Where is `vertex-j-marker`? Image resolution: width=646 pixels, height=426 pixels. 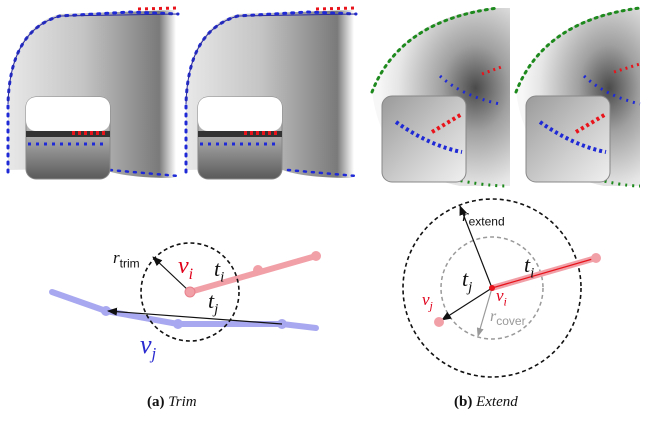
vertex-j-marker is located at coordinates (439, 322).